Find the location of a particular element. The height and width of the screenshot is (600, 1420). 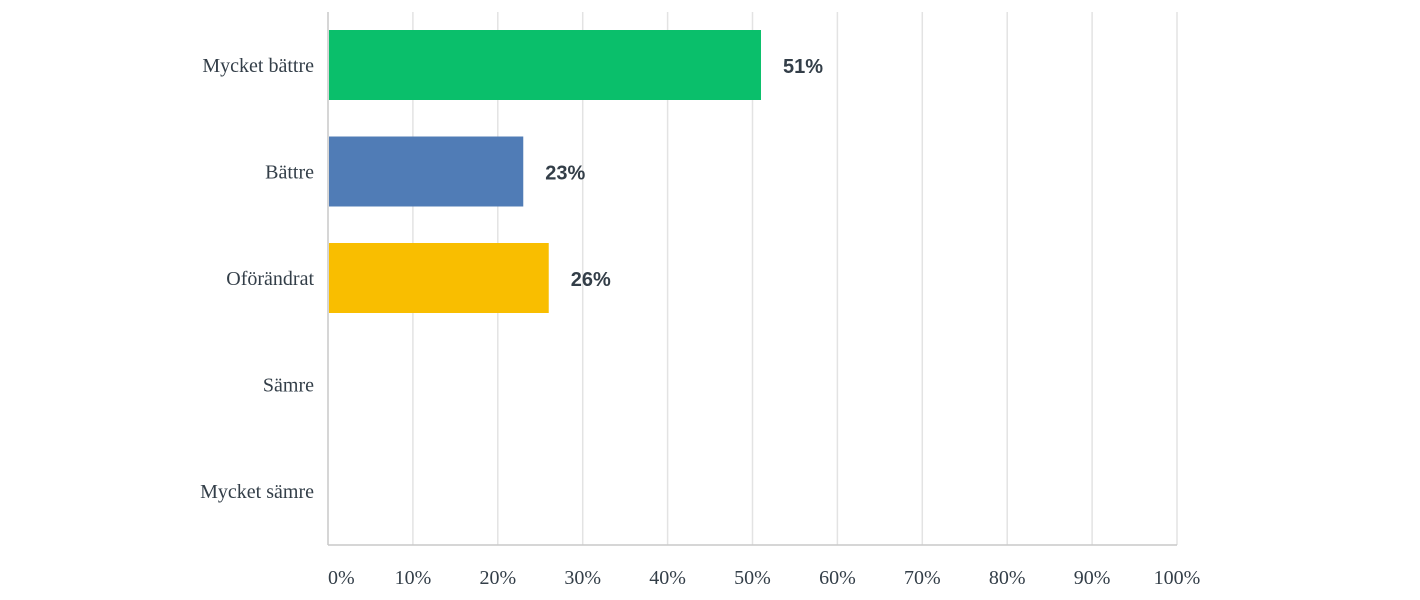

x-tick-label: 50% is located at coordinates (752, 578).